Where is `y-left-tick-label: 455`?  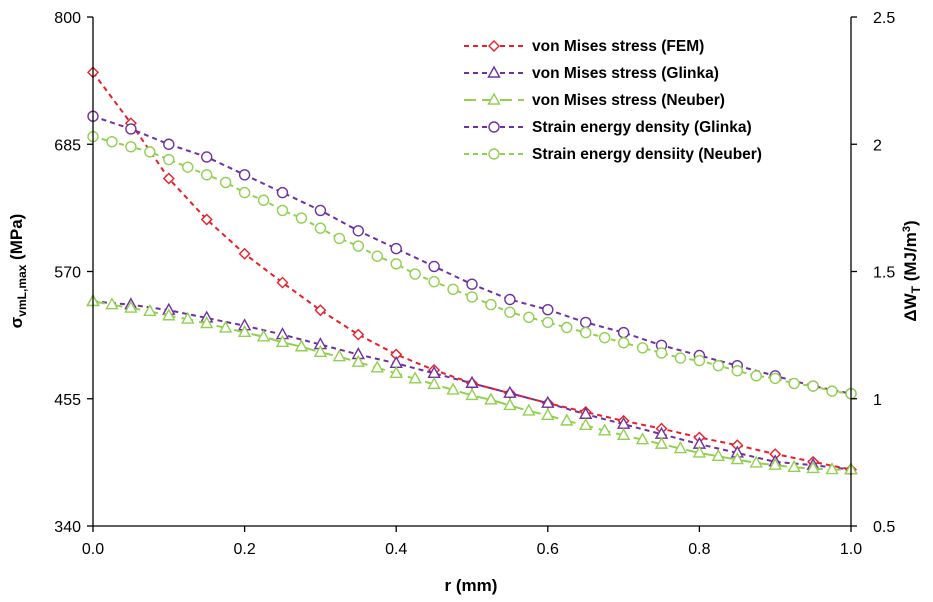
y-left-tick-label: 455 is located at coordinates (67, 400).